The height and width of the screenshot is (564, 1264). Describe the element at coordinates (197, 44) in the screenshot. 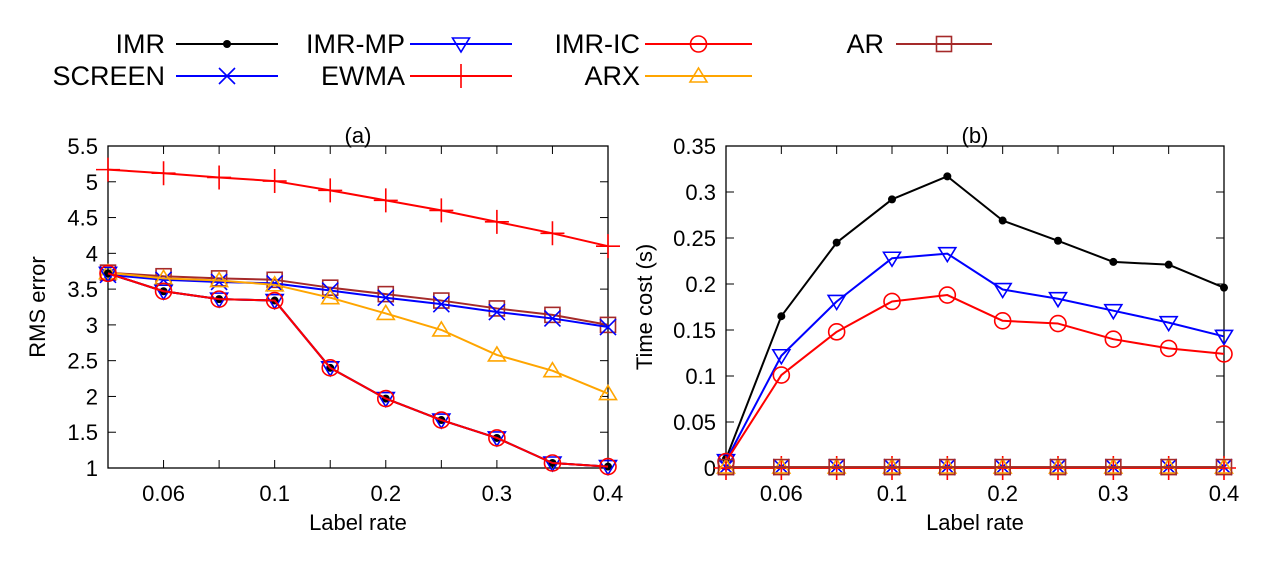

I see `legend-entry-imr: IMR` at that location.